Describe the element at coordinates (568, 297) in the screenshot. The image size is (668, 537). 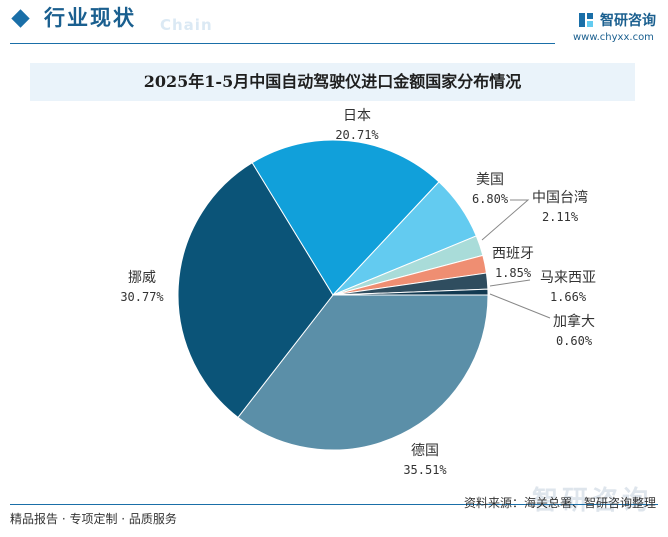
I see `slice-value-label: 1.66%` at that location.